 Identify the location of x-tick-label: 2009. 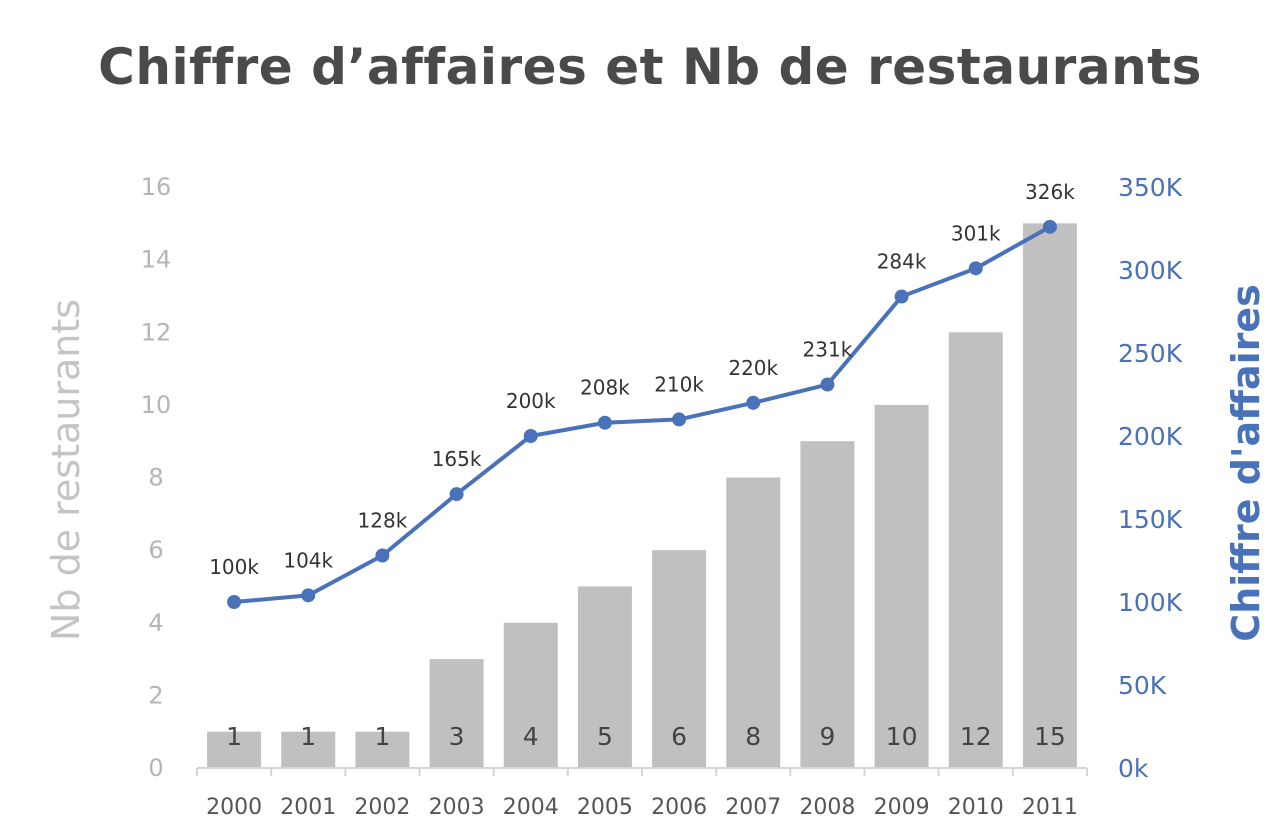
(902, 807).